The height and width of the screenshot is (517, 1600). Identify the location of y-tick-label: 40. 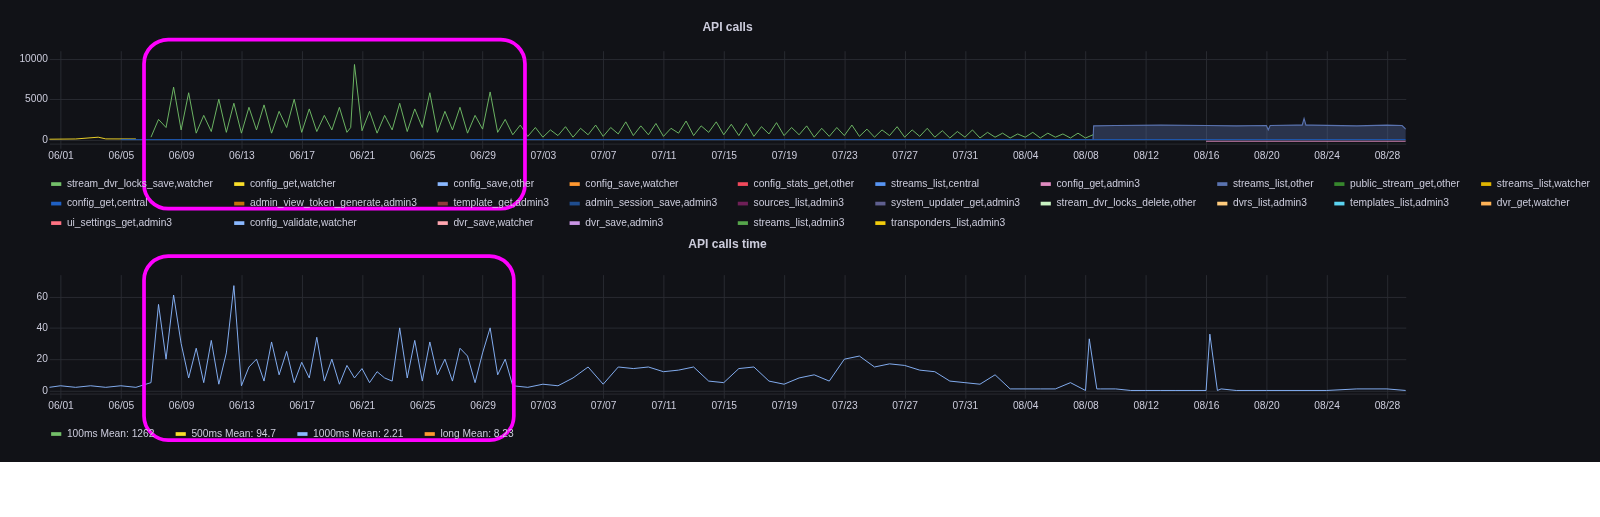
(42, 328).